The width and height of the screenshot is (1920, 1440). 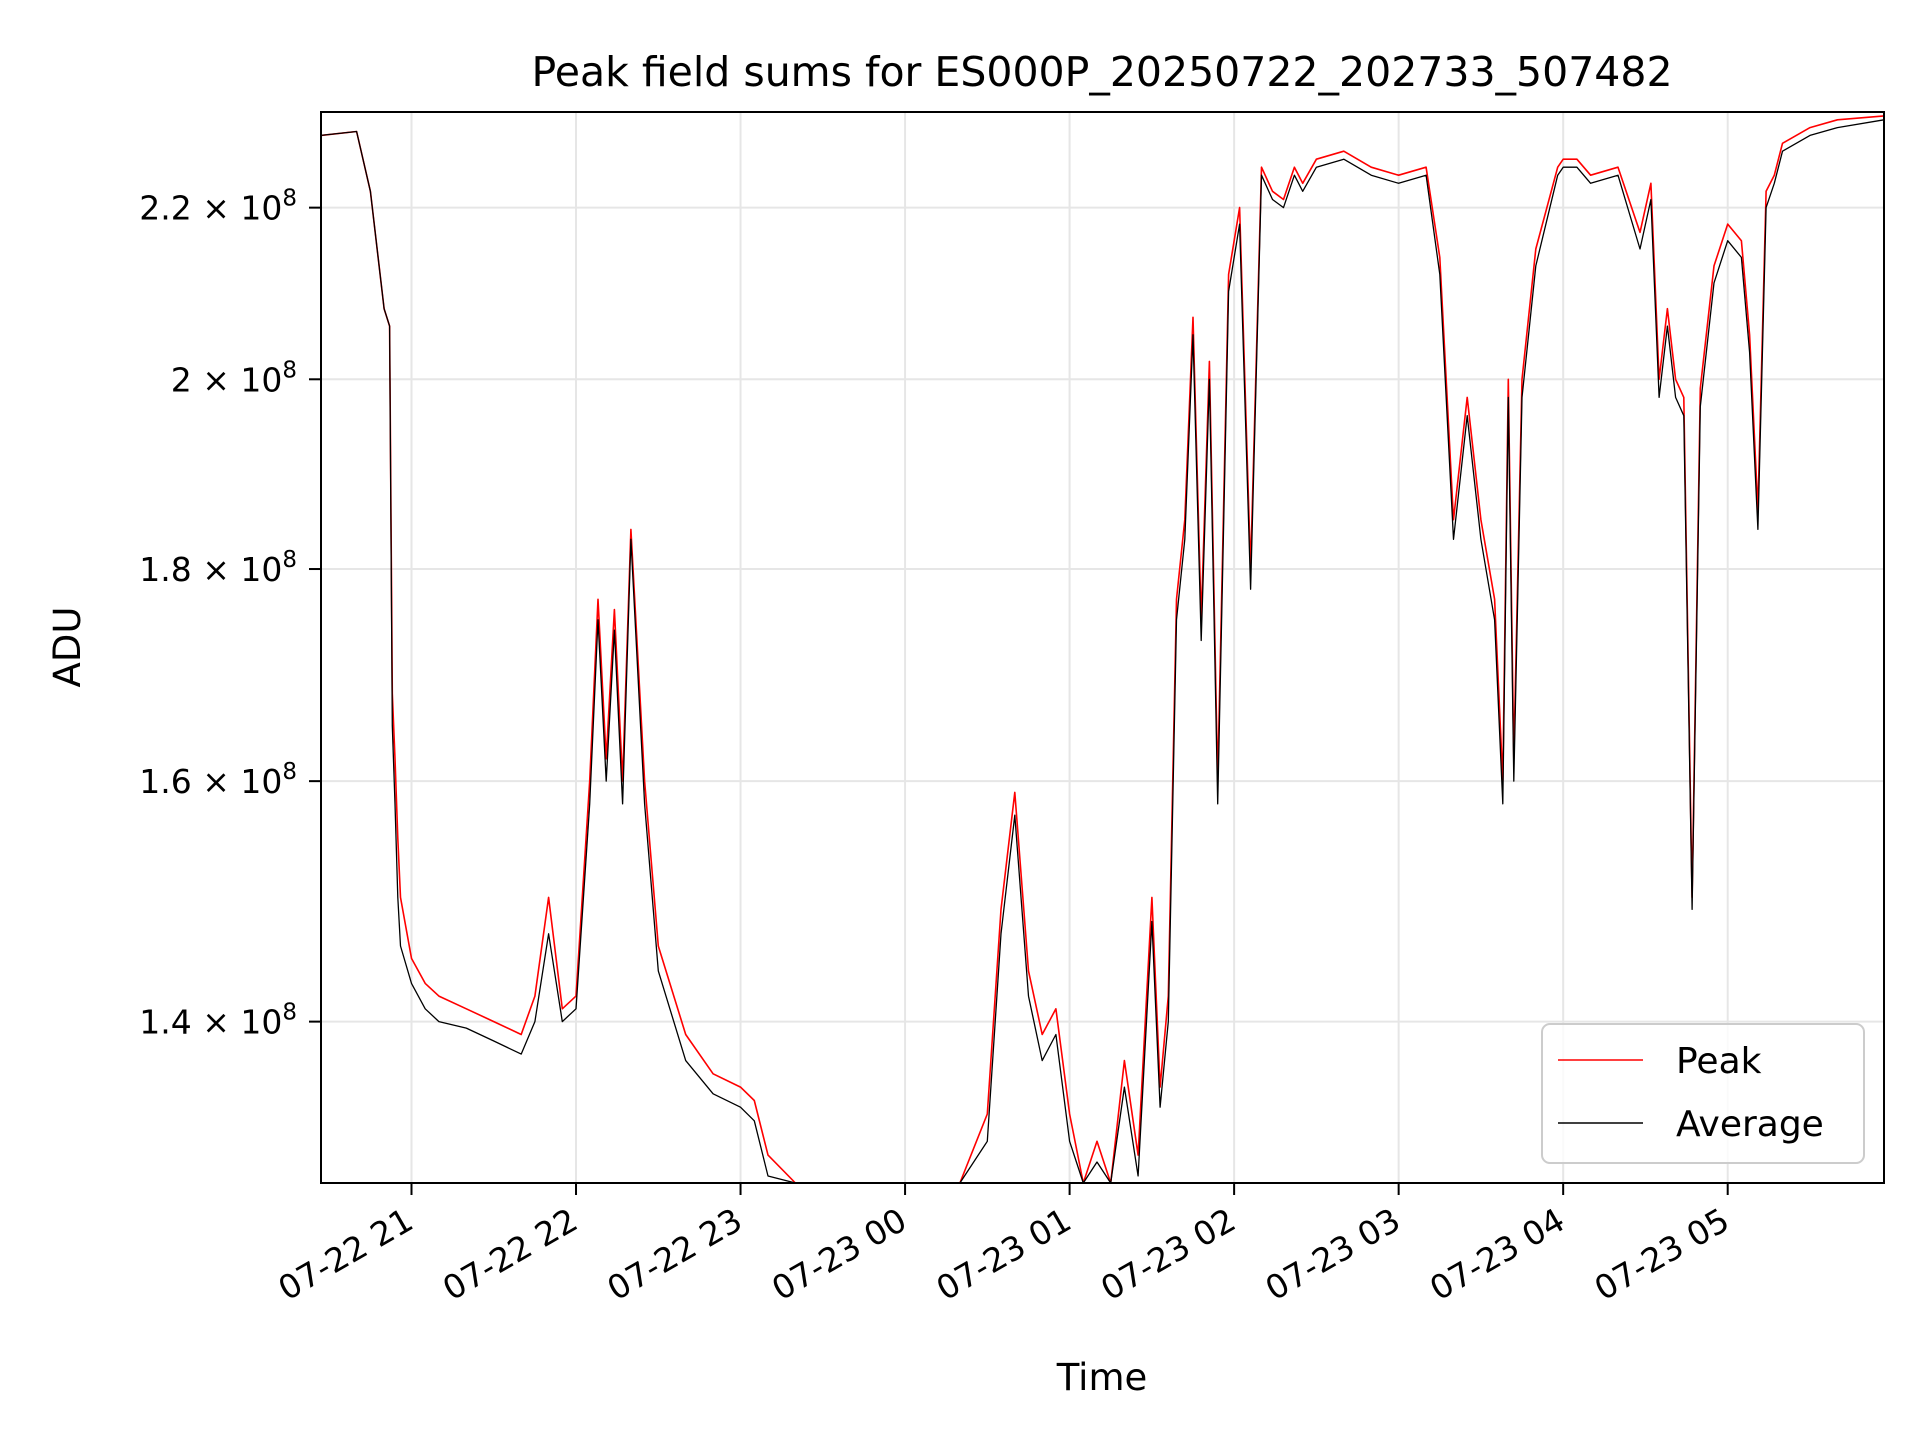 What do you see at coordinates (218, 568) in the screenshot?
I see `y-tick-label: 1.8 × 108` at bounding box center [218, 568].